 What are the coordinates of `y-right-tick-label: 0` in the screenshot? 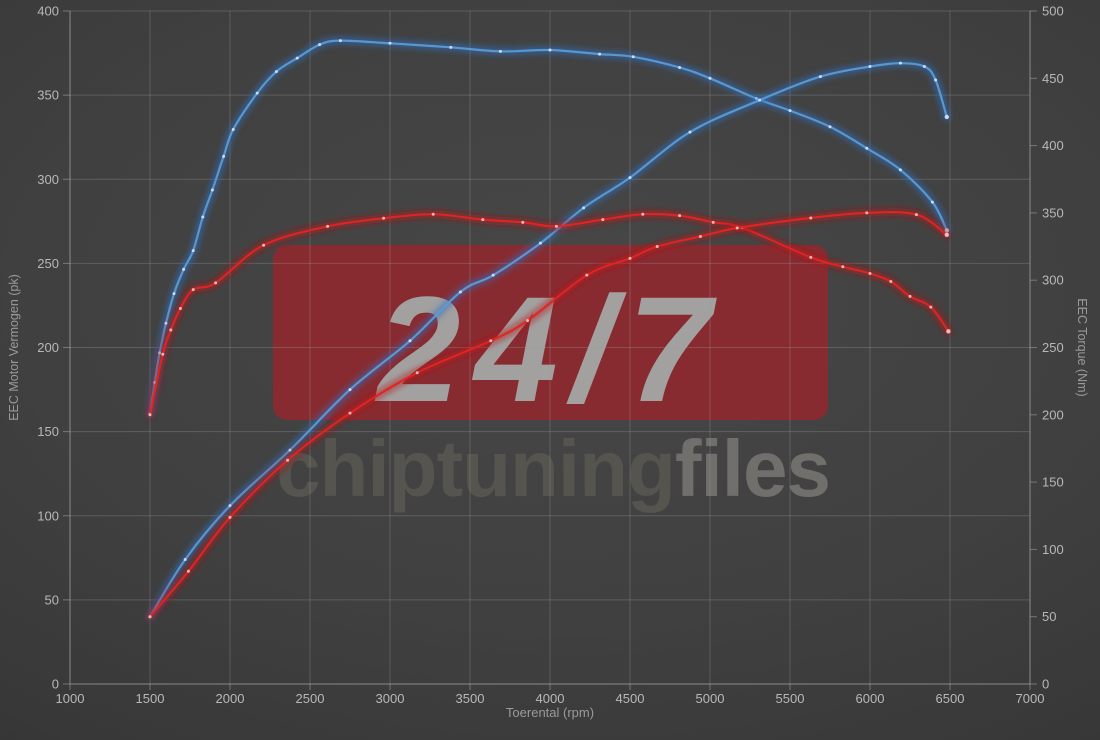 It's located at (1045, 684).